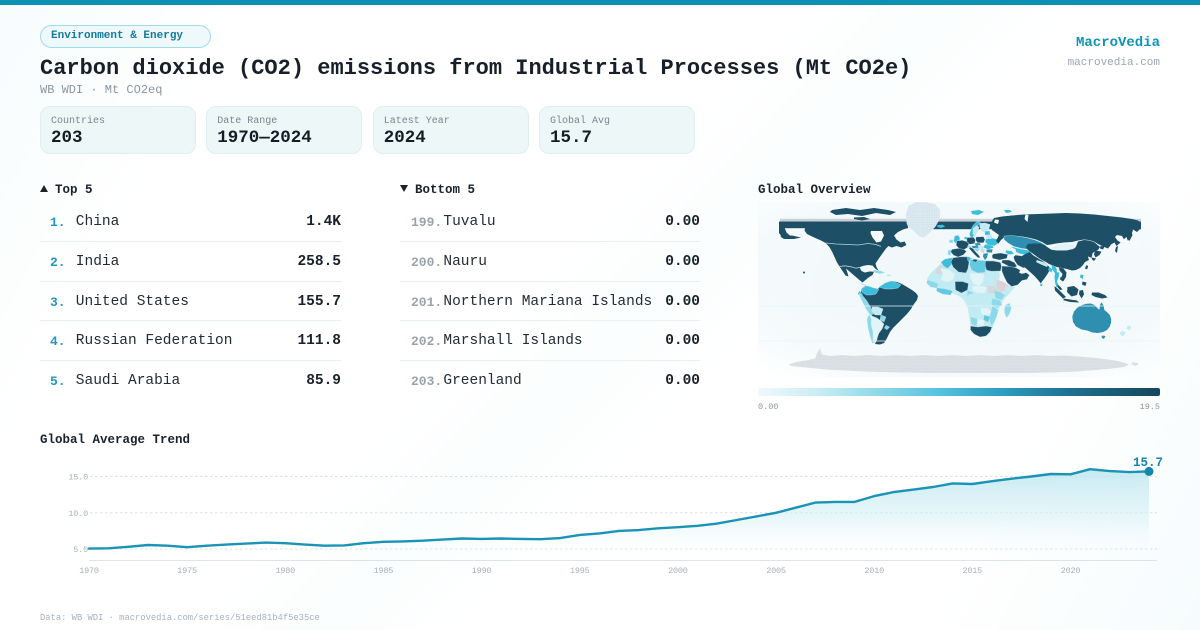  Describe the element at coordinates (89, 571) in the screenshot. I see `svg-text: 1970` at that location.